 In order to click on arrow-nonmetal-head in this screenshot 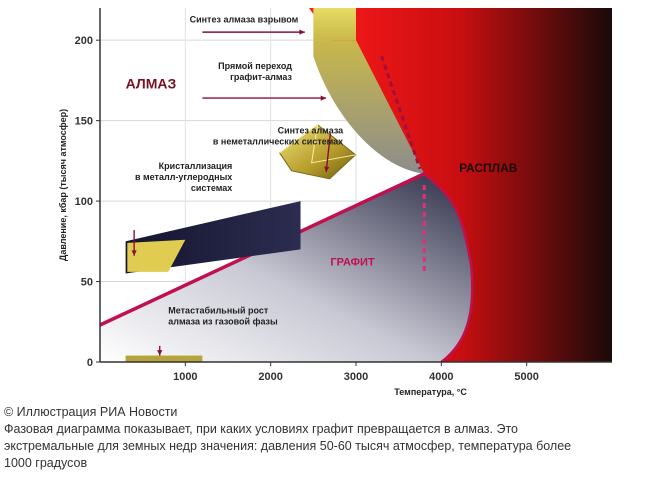, I will do `click(327, 169)`.